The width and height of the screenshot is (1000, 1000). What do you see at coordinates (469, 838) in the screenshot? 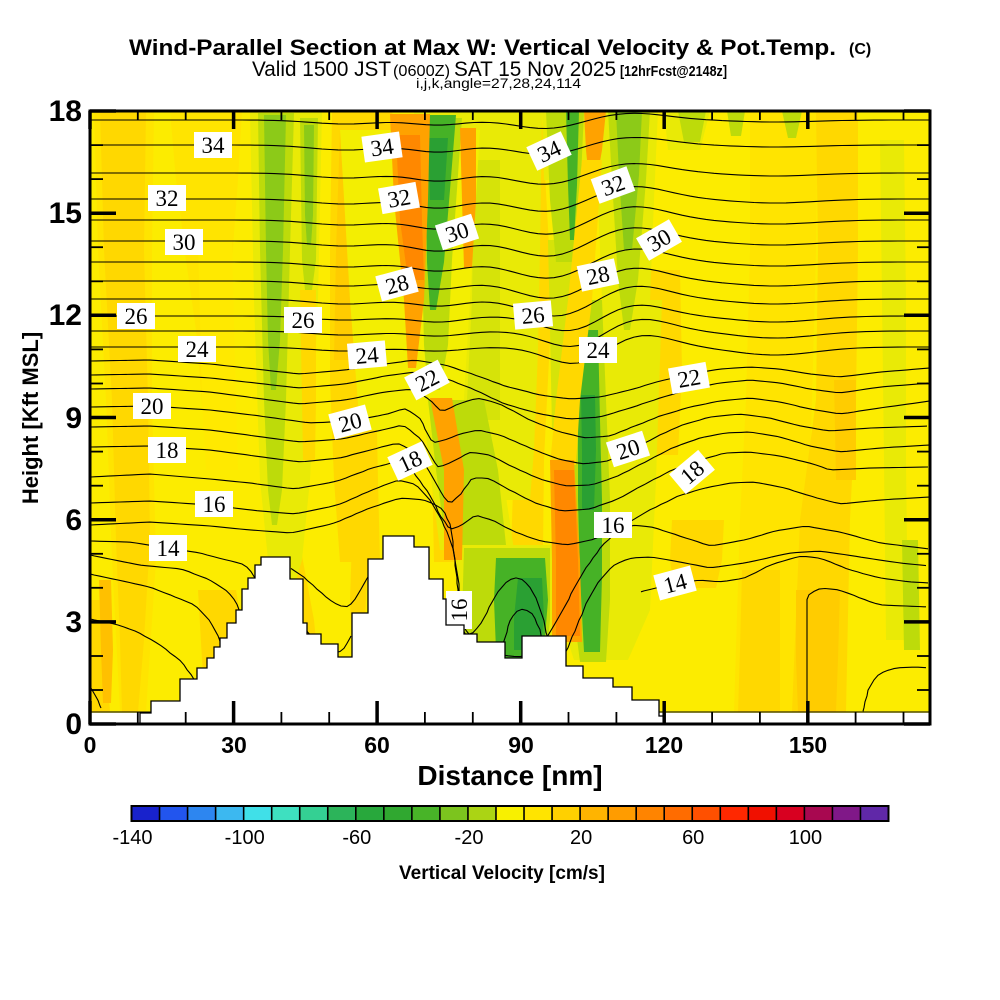
I see `svg-text: -20` at bounding box center [469, 838].